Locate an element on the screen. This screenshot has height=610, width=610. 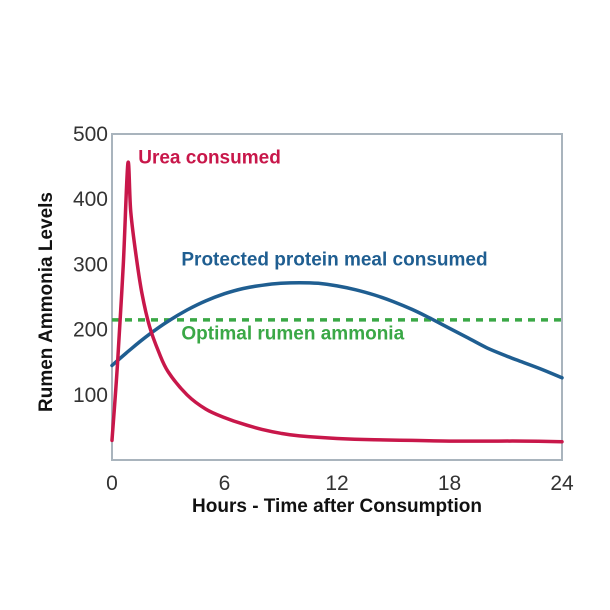
y-tick-label: 500 is located at coordinates (90, 134).